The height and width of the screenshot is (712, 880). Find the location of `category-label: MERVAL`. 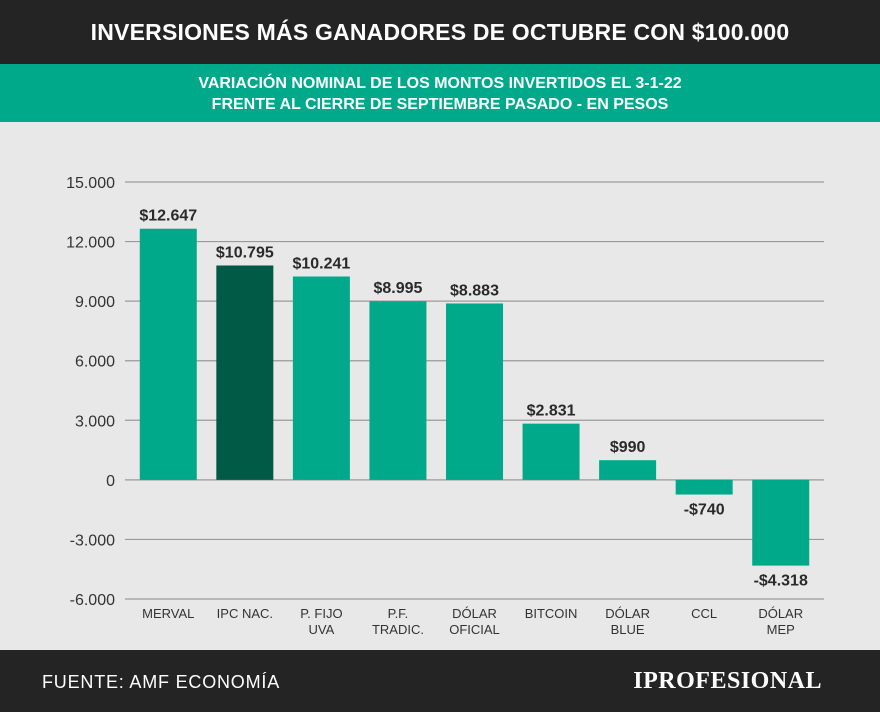

category-label: MERVAL is located at coordinates (168, 613).